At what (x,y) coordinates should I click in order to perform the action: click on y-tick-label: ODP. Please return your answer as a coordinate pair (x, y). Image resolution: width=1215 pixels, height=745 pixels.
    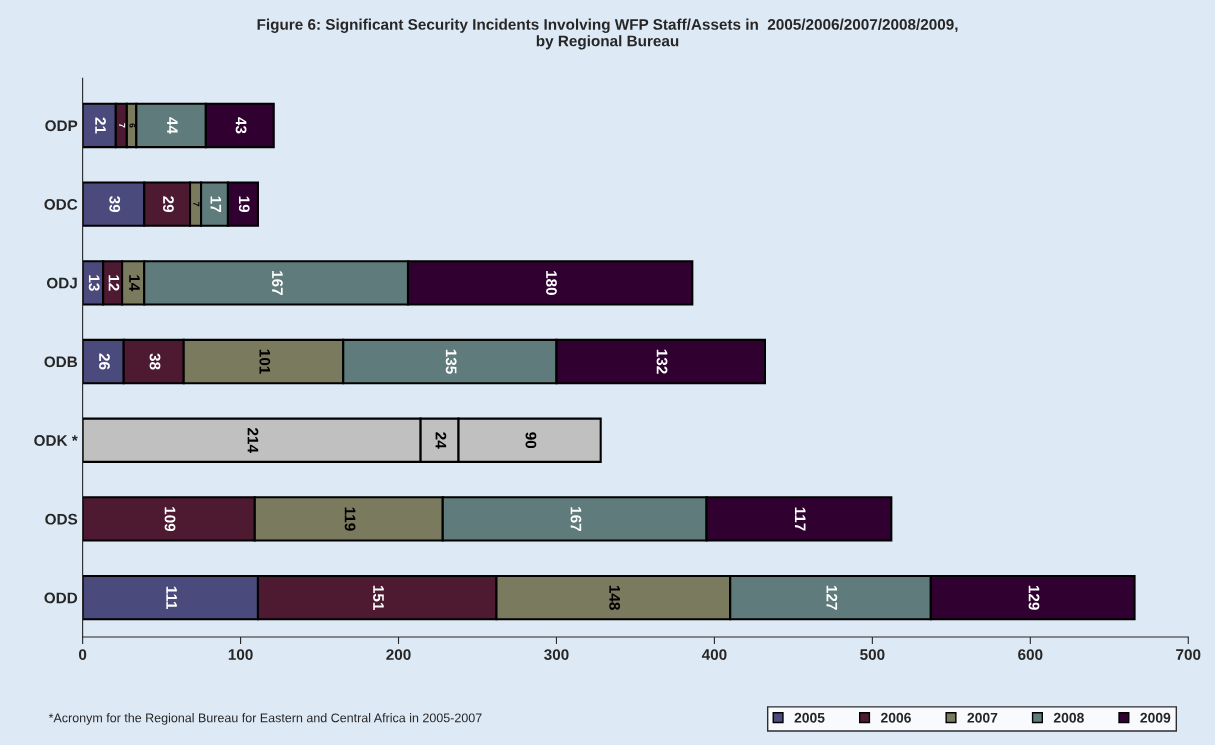
    Looking at the image, I should click on (61, 126).